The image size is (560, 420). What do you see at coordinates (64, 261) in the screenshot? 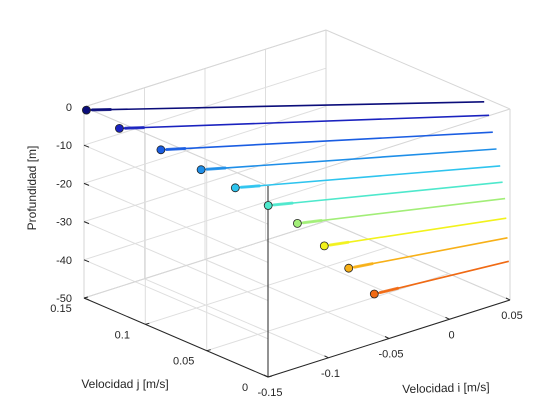
I see `z-tick-label: -40` at bounding box center [64, 261].